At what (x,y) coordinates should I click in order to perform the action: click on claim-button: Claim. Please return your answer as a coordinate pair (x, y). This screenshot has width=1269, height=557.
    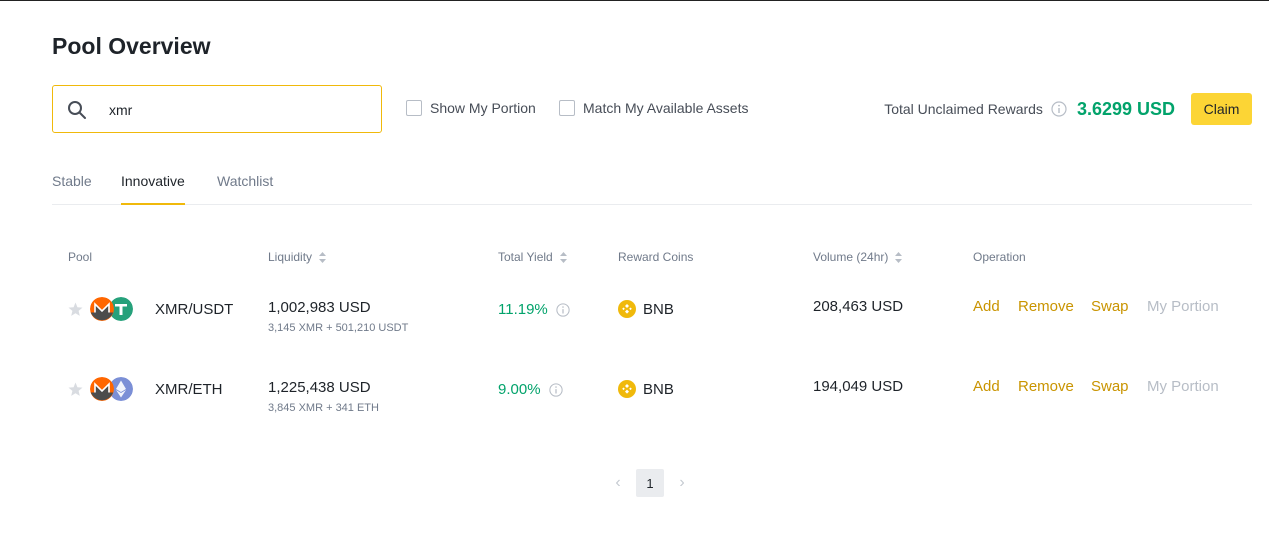
    Looking at the image, I should click on (1221, 109).